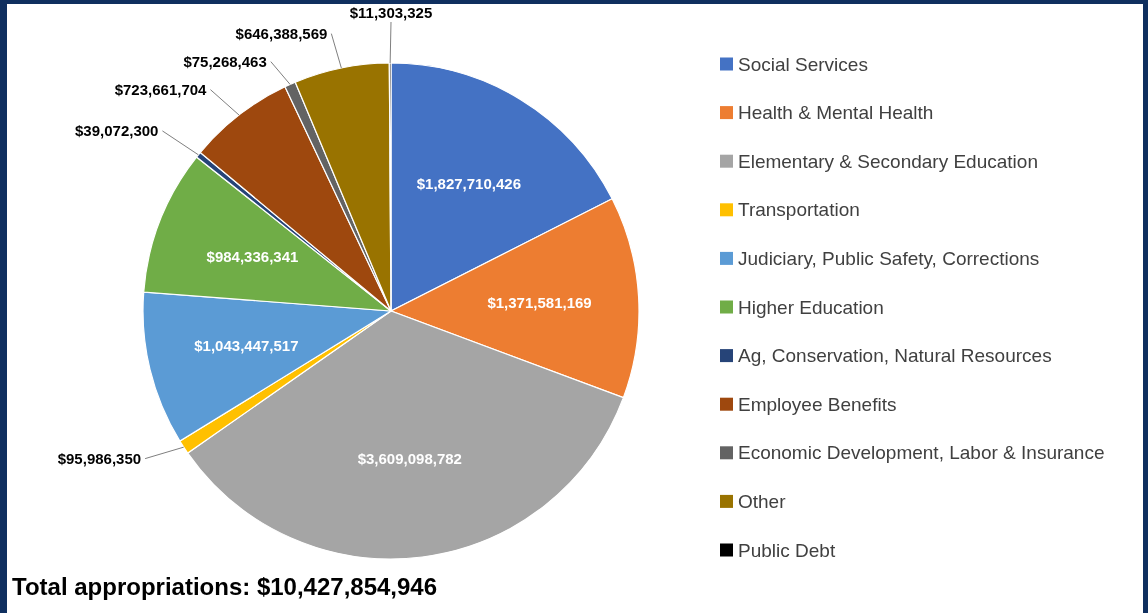 The width and height of the screenshot is (1148, 613). I want to click on data-label: $95,986,350, so click(99, 458).